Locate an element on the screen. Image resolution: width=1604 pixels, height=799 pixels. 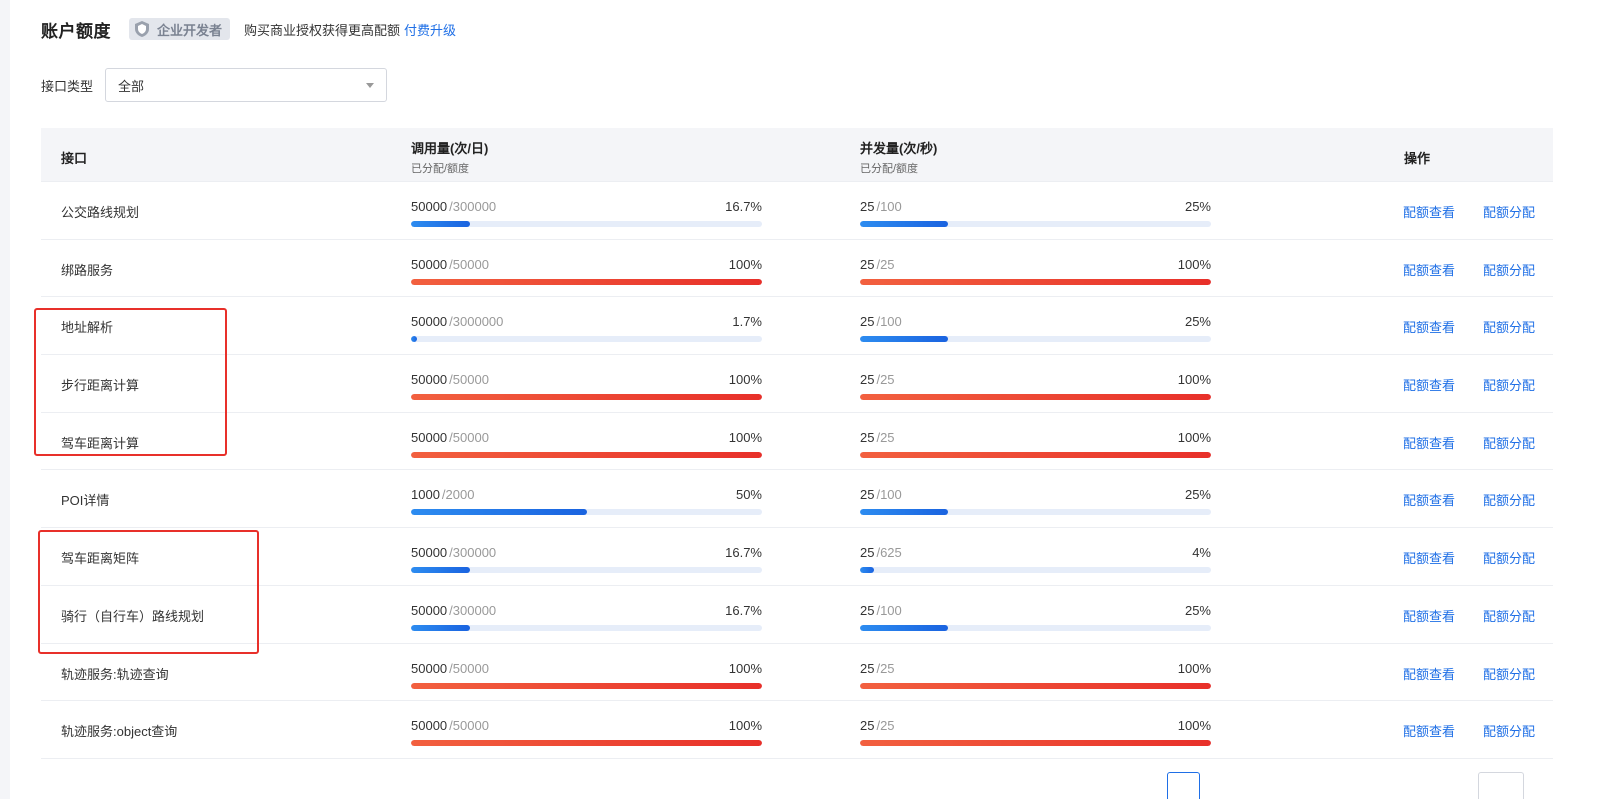
page-left-edge is located at coordinates (5, 399).